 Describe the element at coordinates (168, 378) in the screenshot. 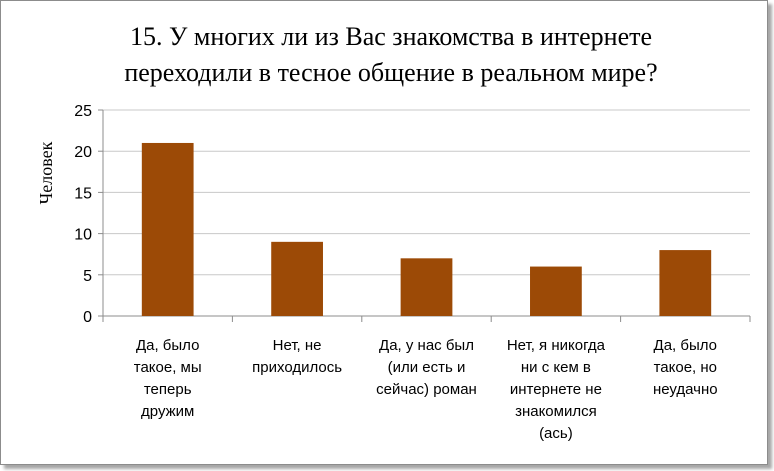

I see `category-label: Да, было такое, мы теперь дружим` at that location.